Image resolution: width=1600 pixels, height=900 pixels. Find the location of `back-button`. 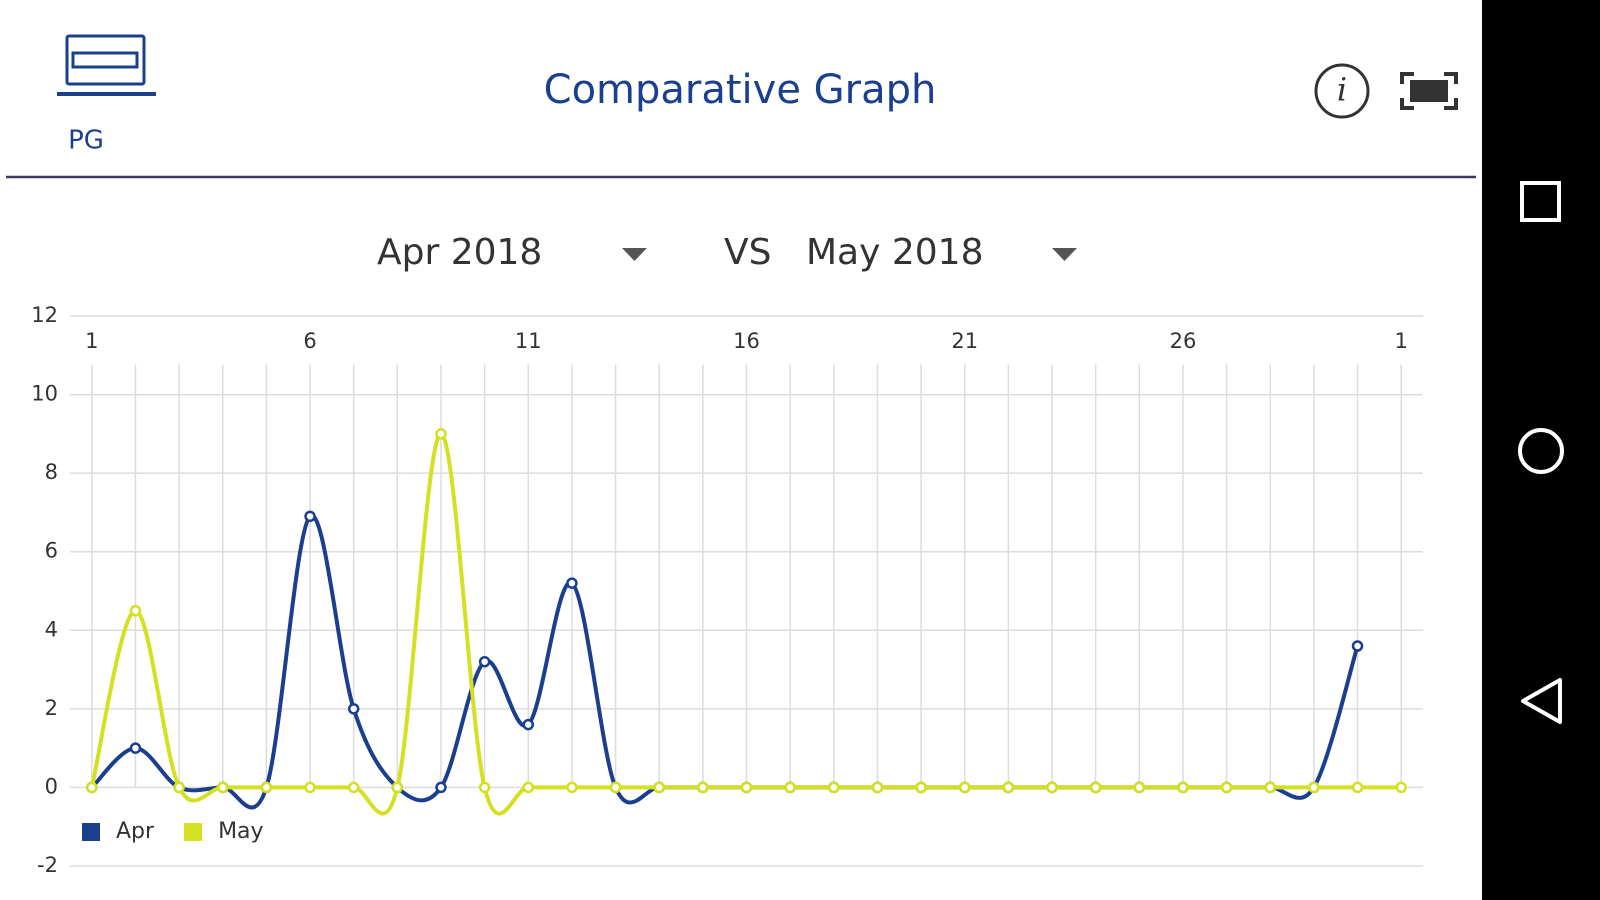

back-button is located at coordinates (1541, 701).